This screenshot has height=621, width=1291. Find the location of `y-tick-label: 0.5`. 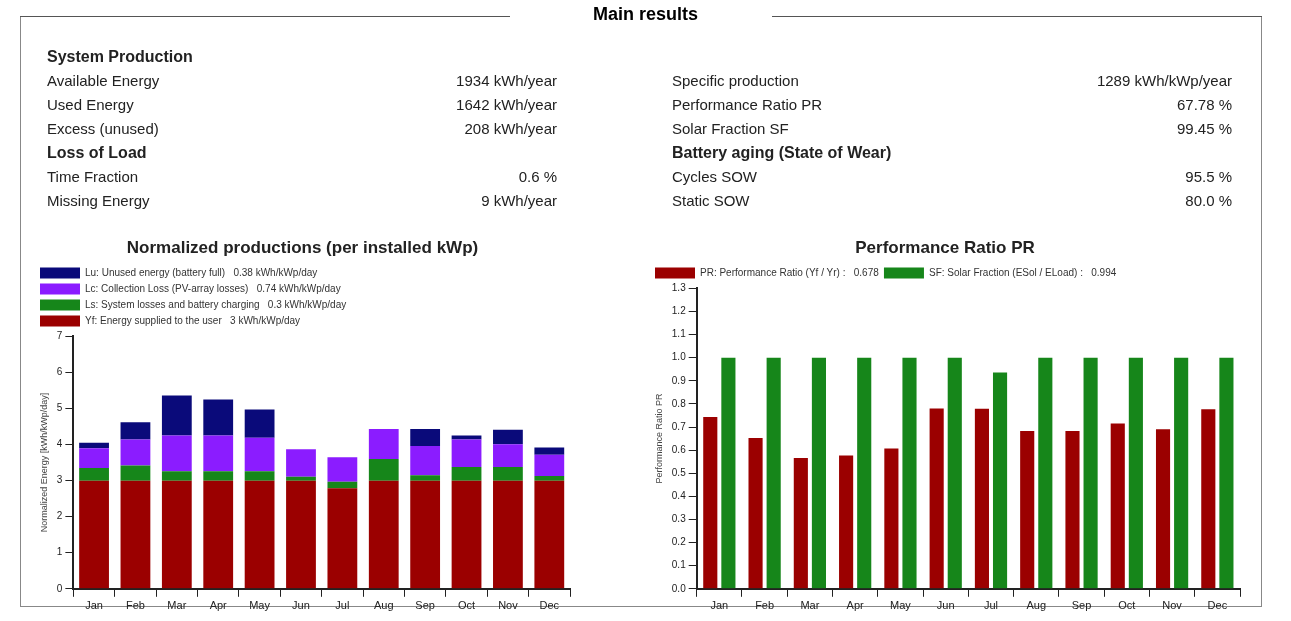

y-tick-label: 0.5 is located at coordinates (679, 473).